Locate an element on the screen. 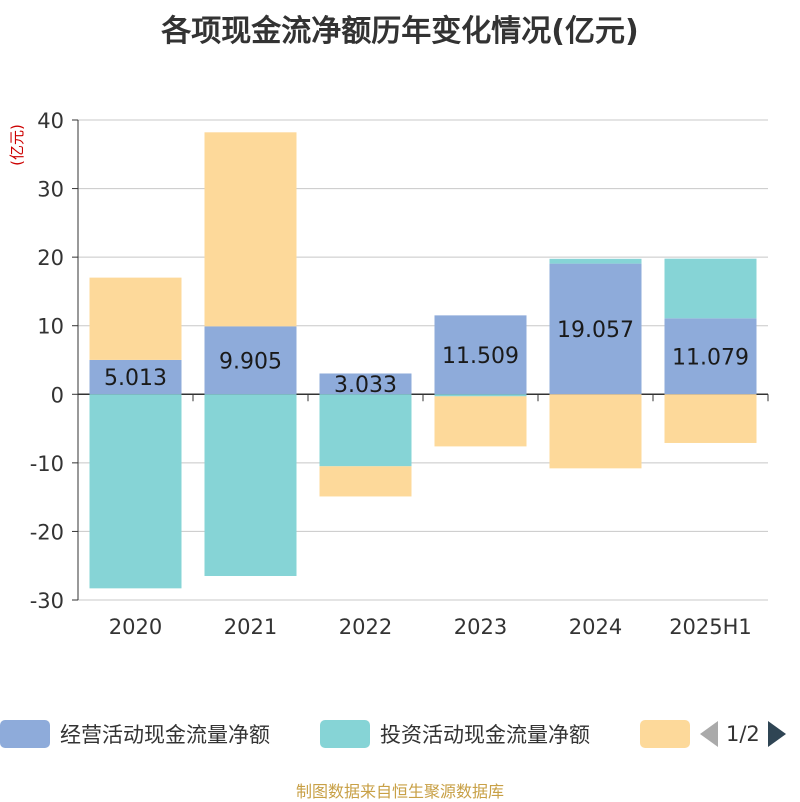  y-tick-label: 40 is located at coordinates (50, 121).